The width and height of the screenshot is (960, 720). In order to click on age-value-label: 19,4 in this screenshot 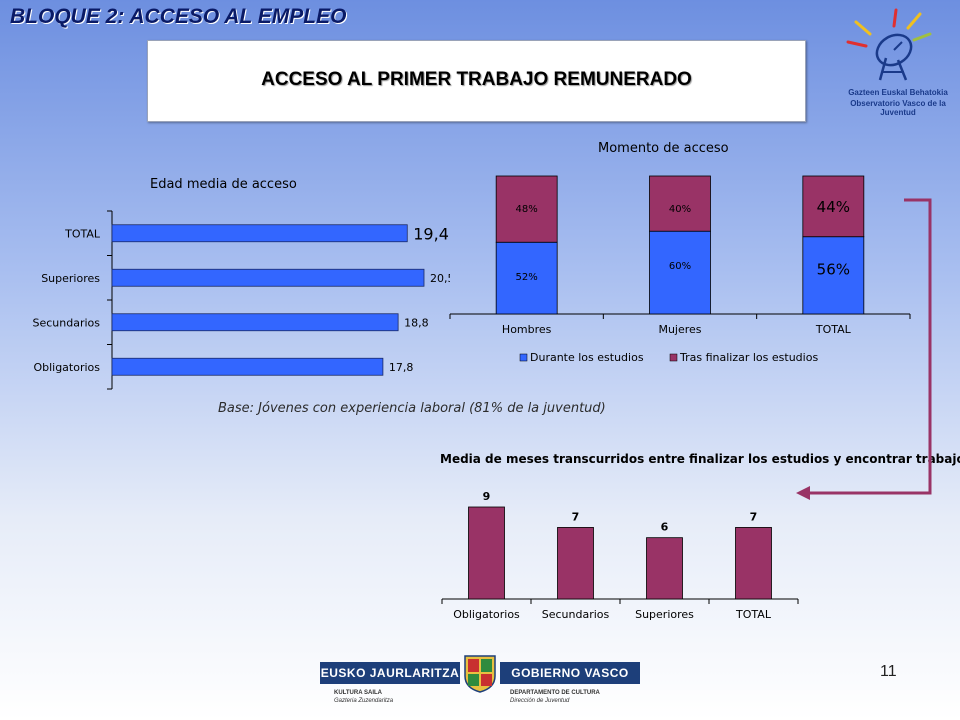, I will do `click(431, 233)`.